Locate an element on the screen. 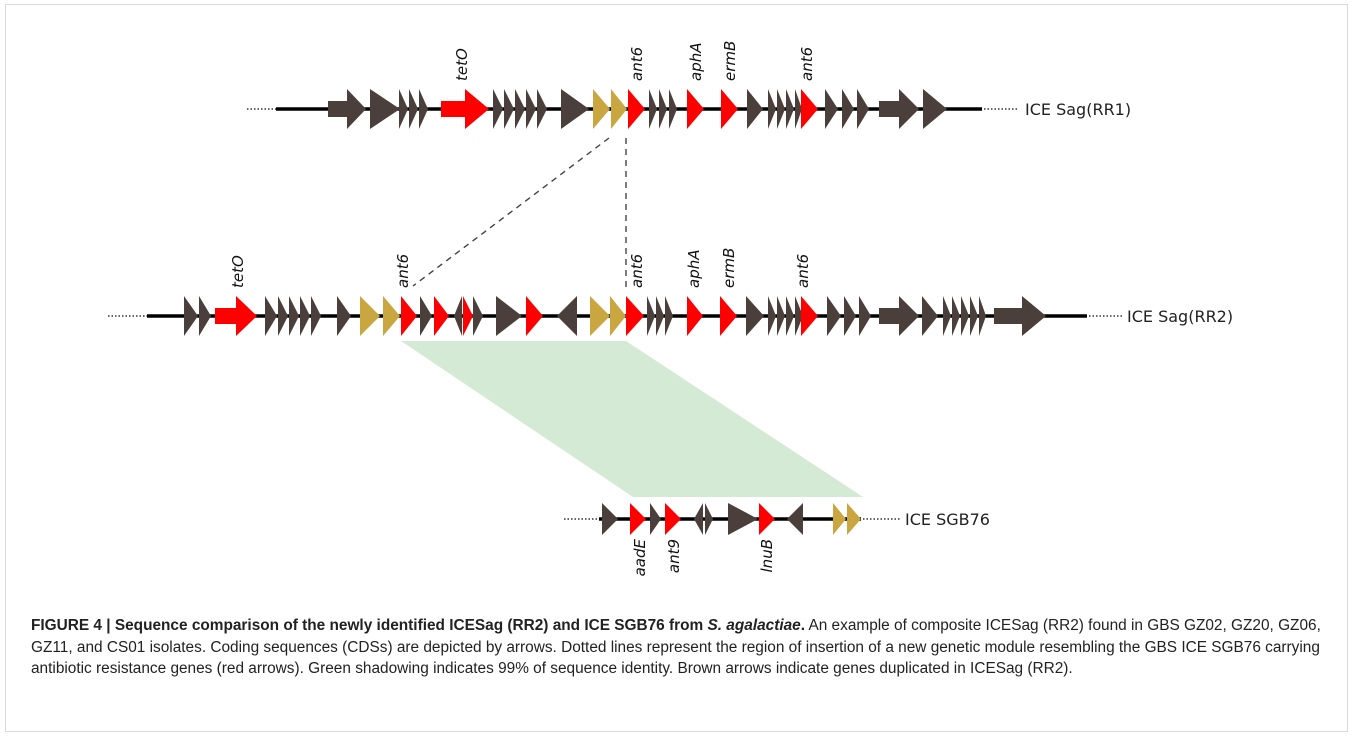  region-rr1: ICE Sag(RR1) is located at coordinates (689, 109).